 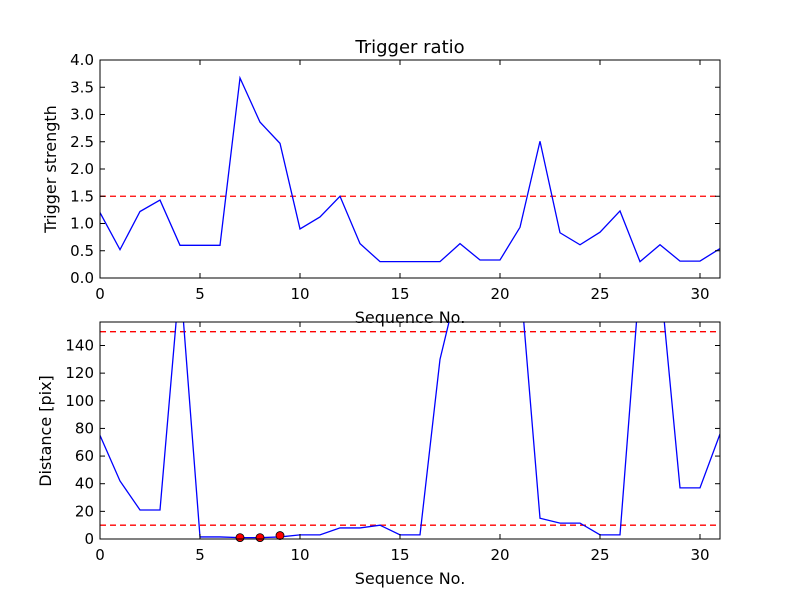 What do you see at coordinates (84, 511) in the screenshot?
I see `y-tick-label: 20` at bounding box center [84, 511].